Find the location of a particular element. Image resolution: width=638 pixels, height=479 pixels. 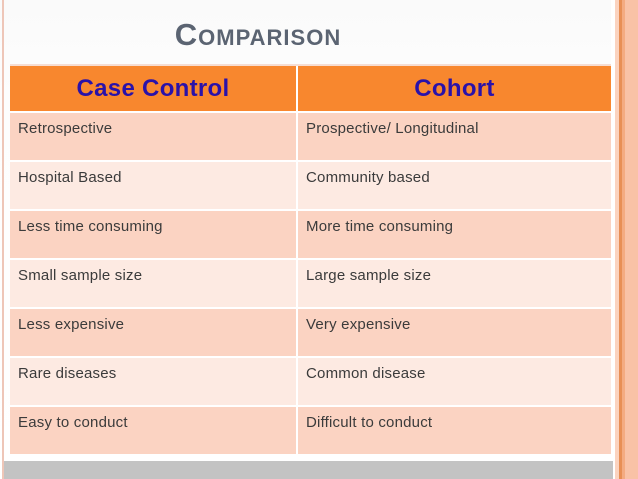

cell-case-control-less-expensive: Less expensive is located at coordinates (153, 332).